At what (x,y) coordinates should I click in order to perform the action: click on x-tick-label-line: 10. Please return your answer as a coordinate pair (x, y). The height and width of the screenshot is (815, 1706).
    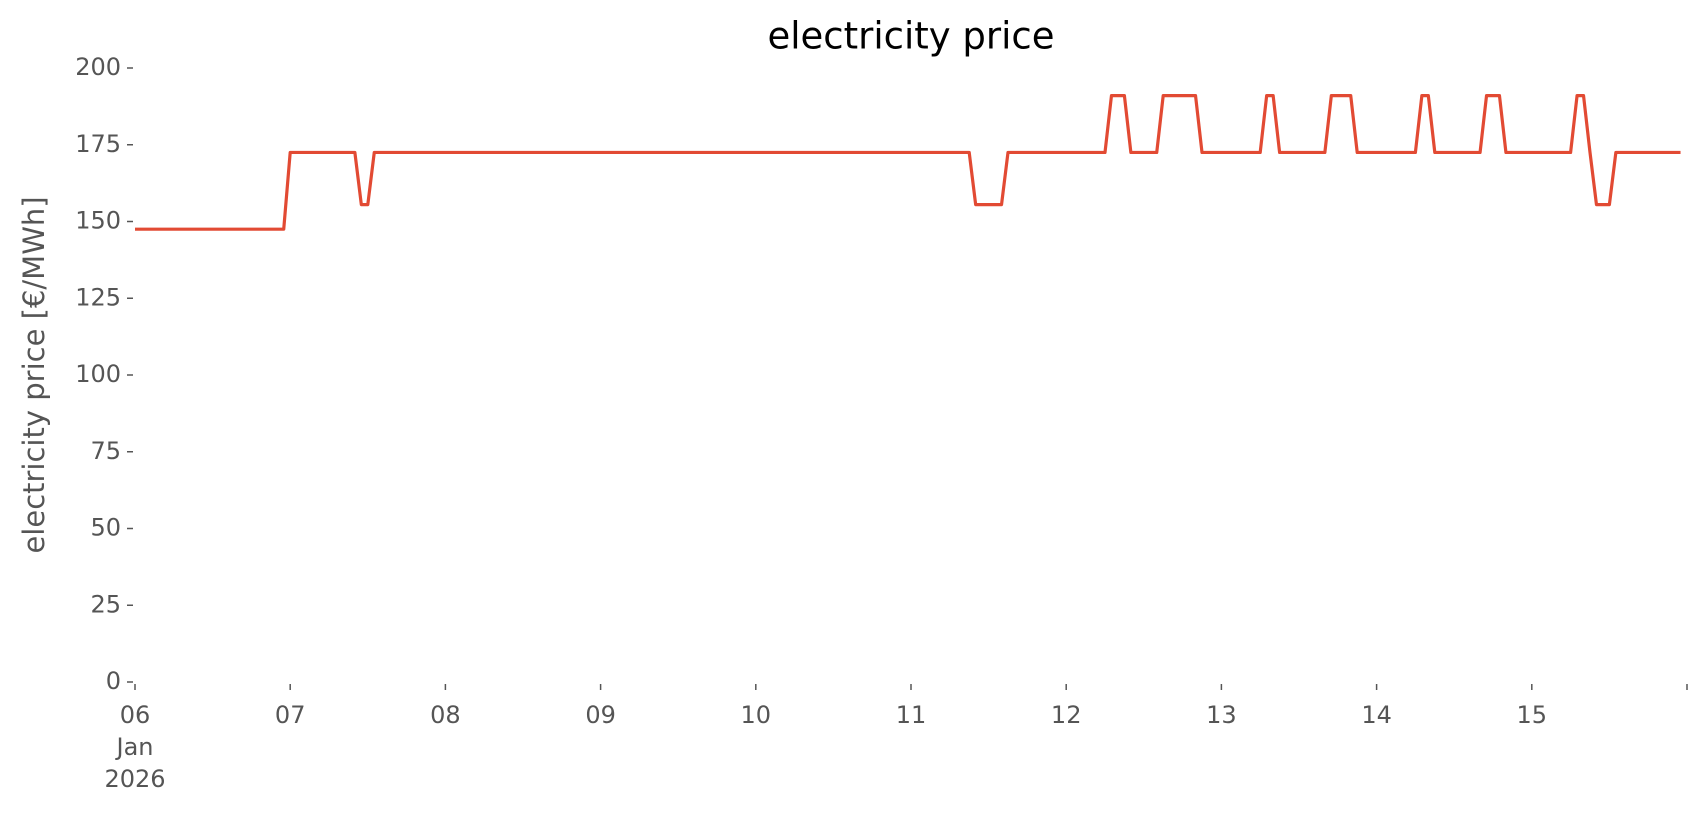
    Looking at the image, I should click on (756, 715).